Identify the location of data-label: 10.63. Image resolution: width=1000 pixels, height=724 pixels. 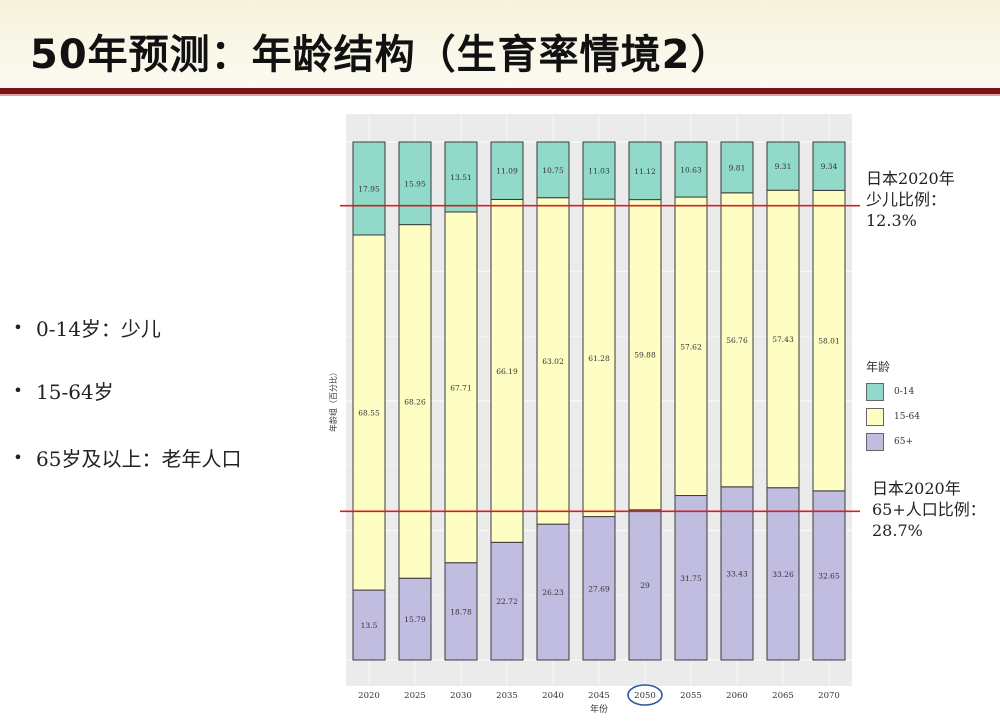
(691, 170).